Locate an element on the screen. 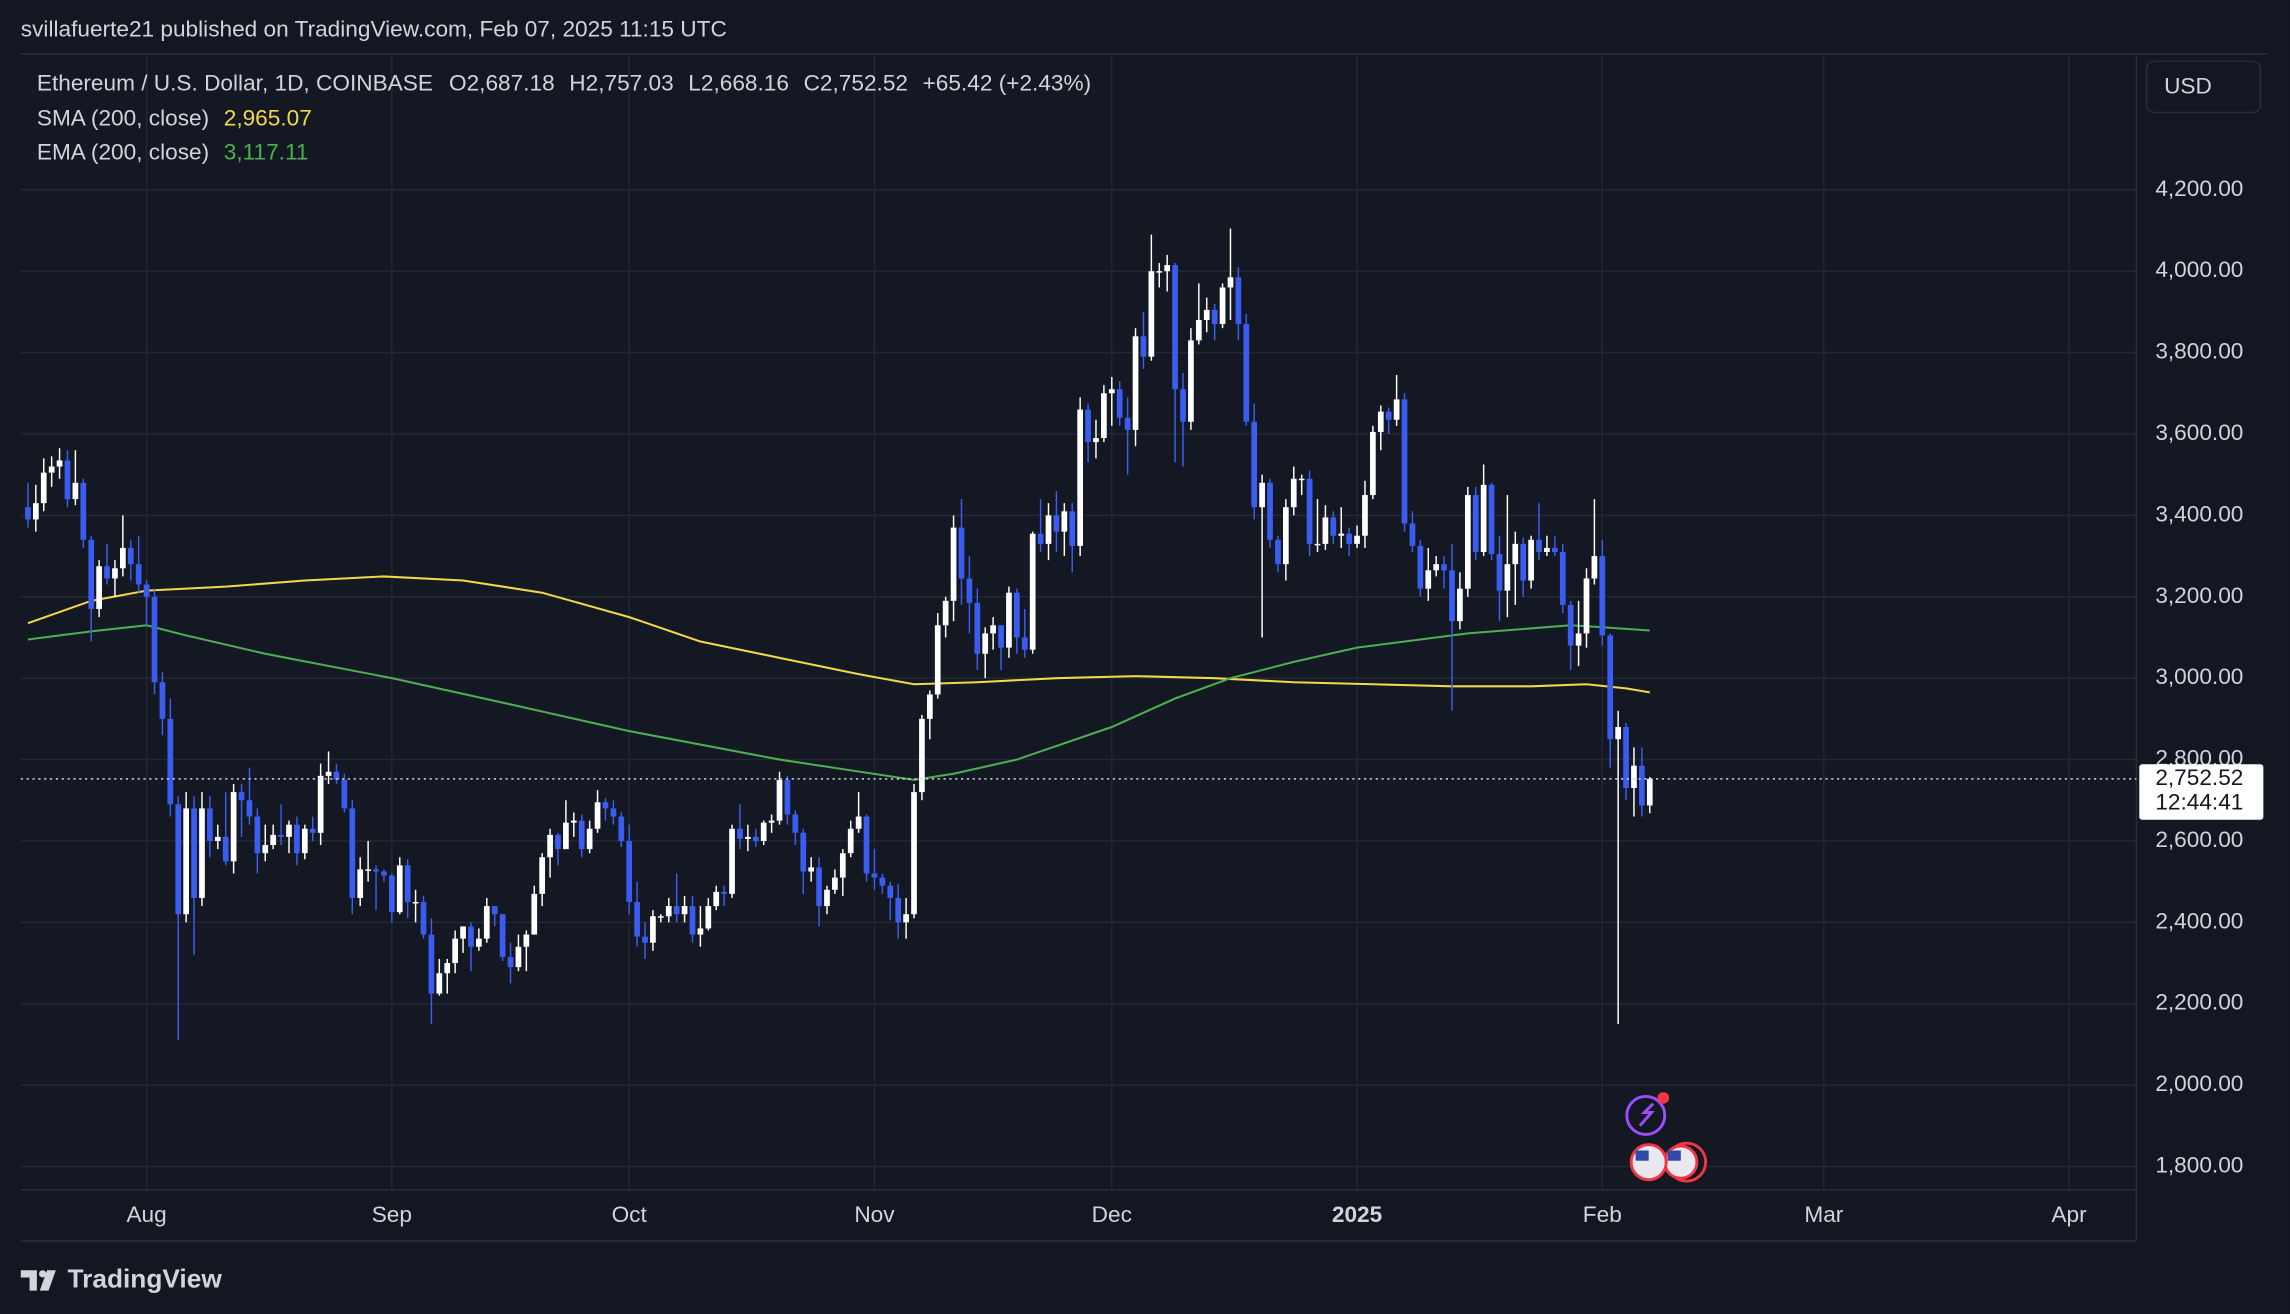 Image resolution: width=2290 pixels, height=1314 pixels. indicator-layer is located at coordinates (838, 678).